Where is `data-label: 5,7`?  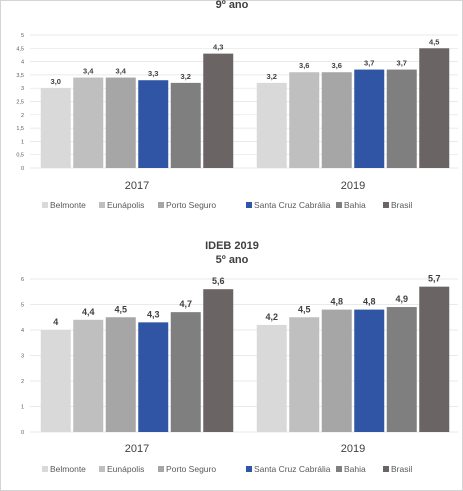 data-label: 5,7 is located at coordinates (434, 279).